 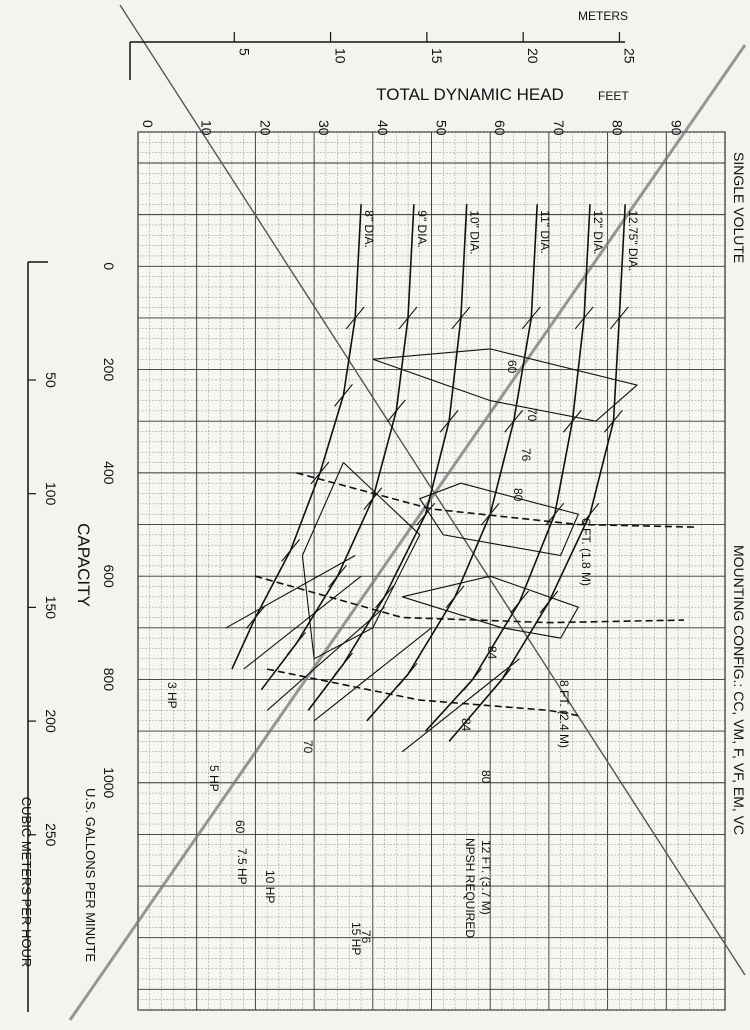 I want to click on horsepower-label: 5 HP, so click(x=214, y=778).